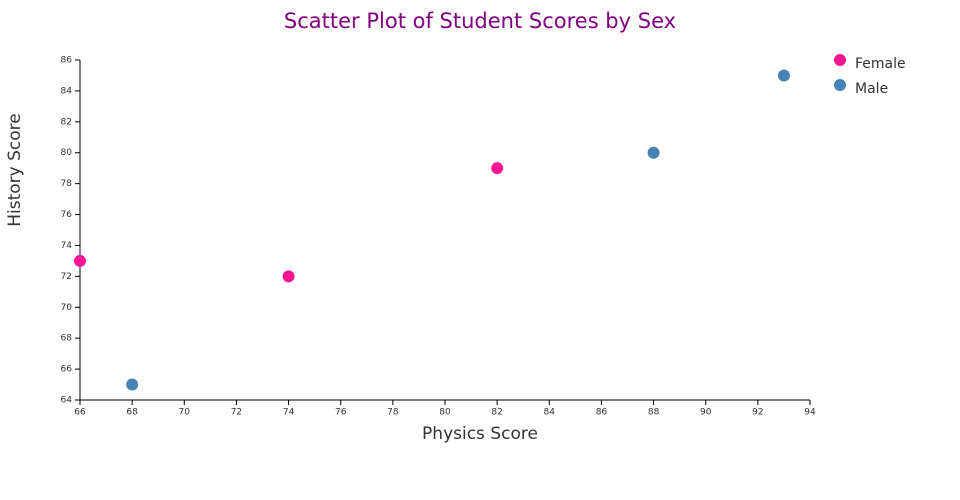  Describe the element at coordinates (550, 413) in the screenshot. I see `x-tick-label: 84` at that location.